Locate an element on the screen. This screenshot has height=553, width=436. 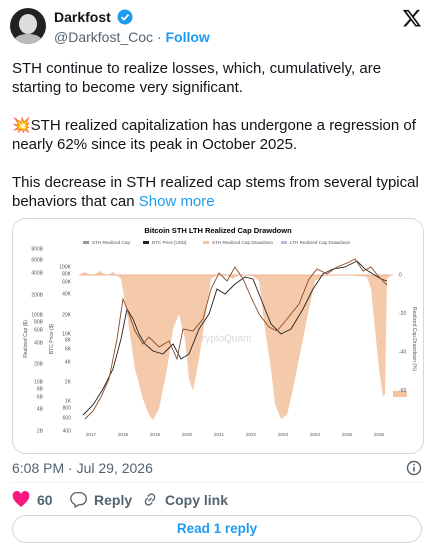
y-right-label: Realized Cap Drawdown (%) is located at coordinates (414, 339).